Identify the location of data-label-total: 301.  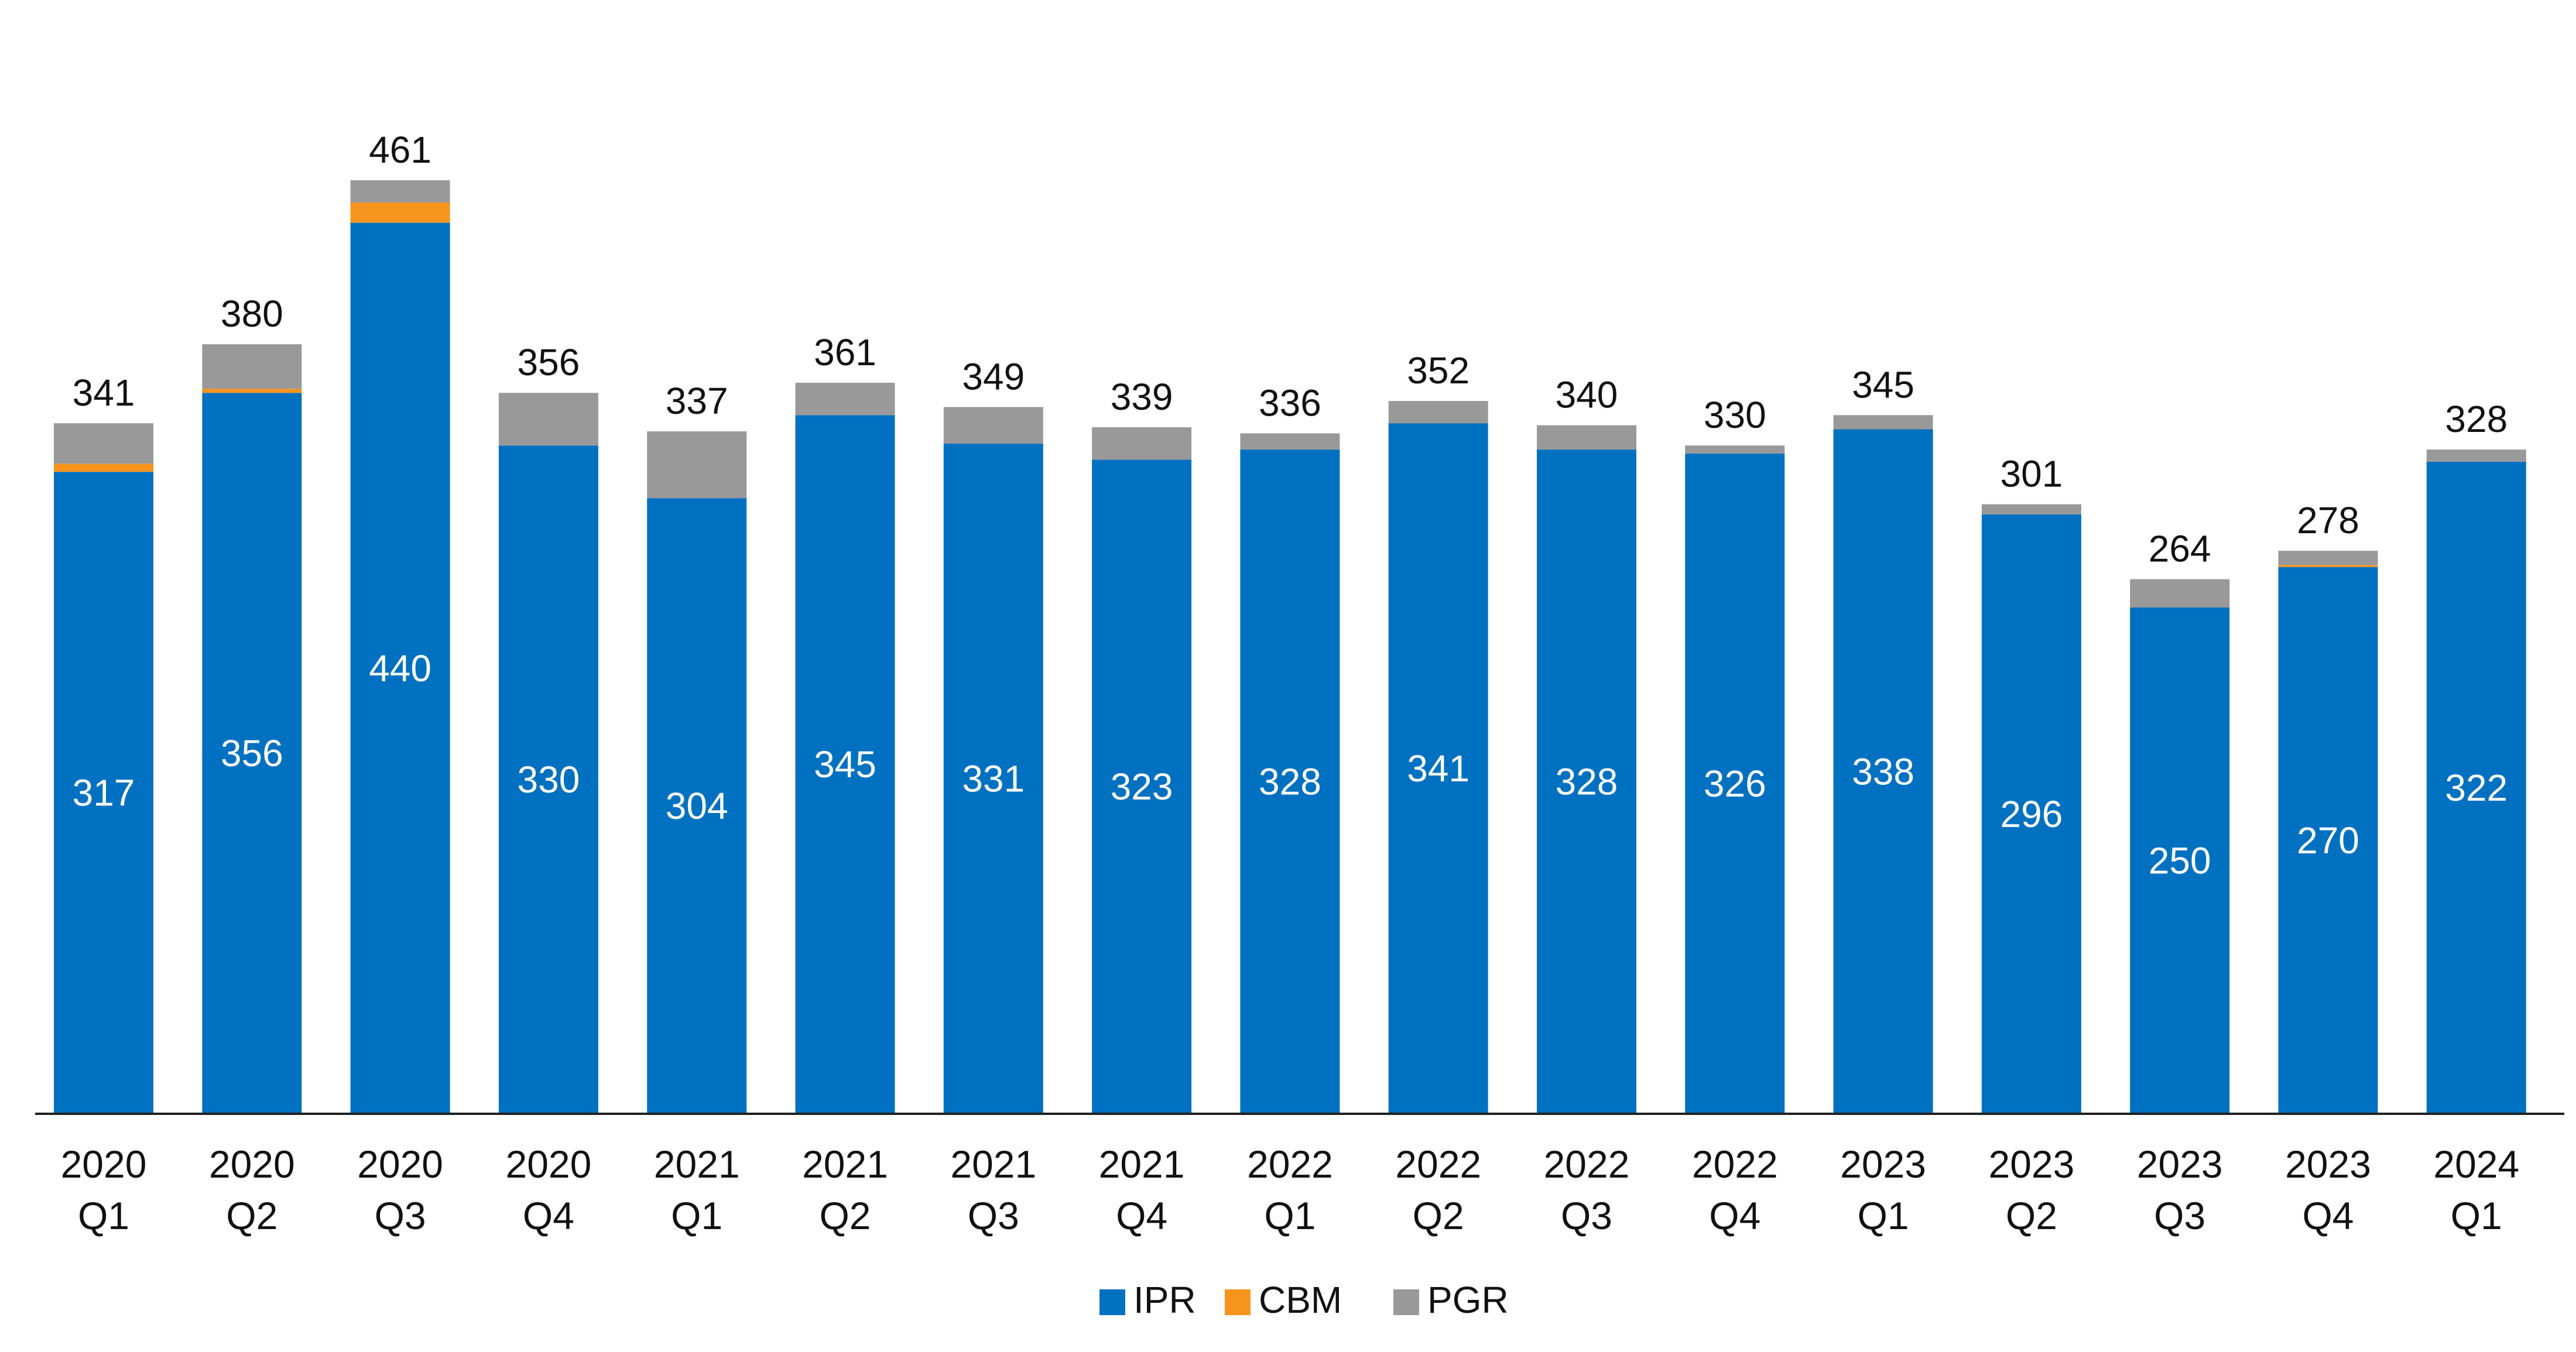
(2031, 474).